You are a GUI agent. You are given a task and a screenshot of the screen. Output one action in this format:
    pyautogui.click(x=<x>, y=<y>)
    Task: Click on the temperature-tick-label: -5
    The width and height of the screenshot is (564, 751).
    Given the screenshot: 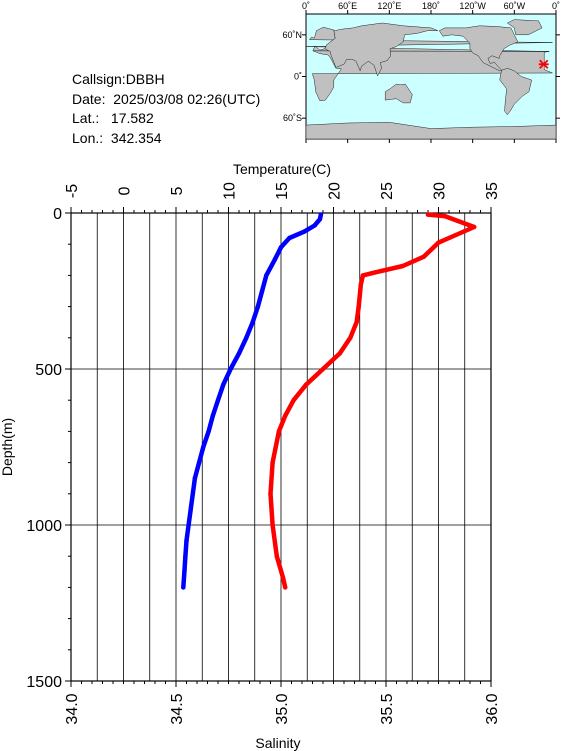 What is the action you would take?
    pyautogui.click(x=72, y=191)
    